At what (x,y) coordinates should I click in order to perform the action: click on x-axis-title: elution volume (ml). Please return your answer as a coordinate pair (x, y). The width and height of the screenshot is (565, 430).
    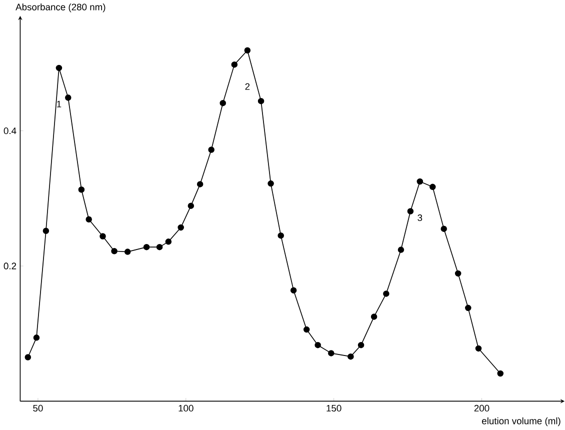
    Looking at the image, I should click on (521, 422).